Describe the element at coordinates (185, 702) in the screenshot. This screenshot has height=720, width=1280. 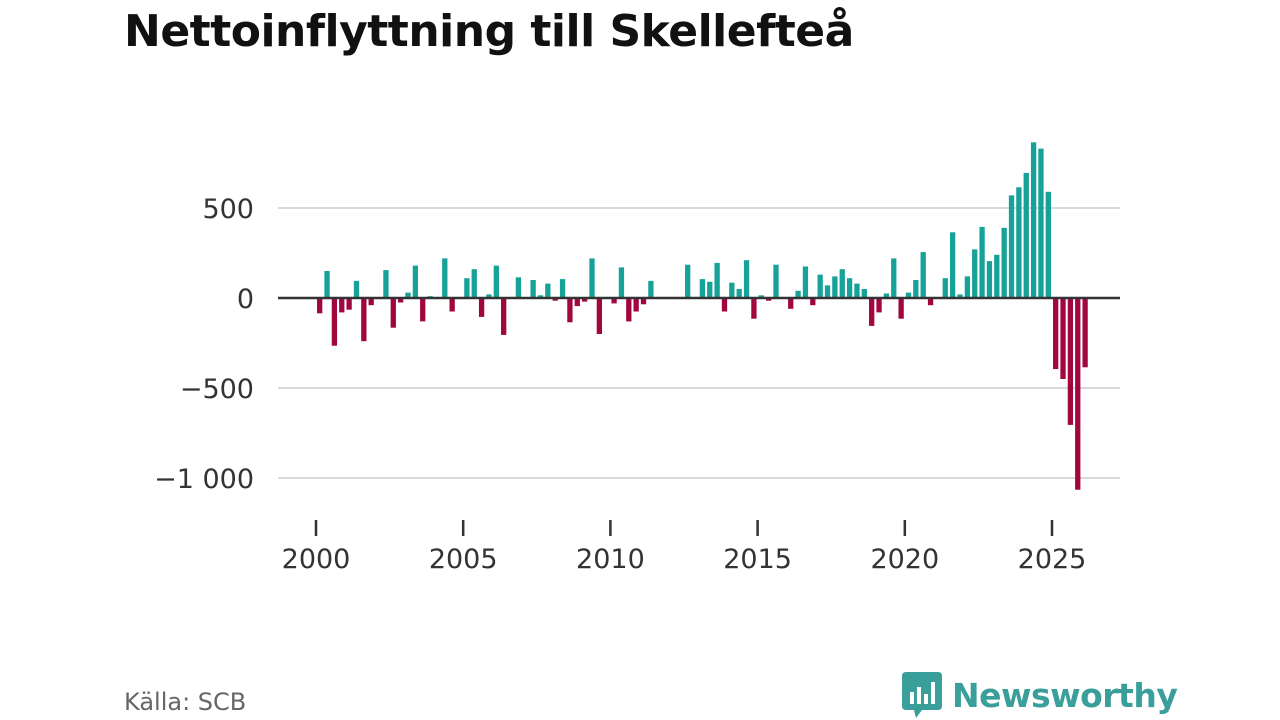
I see `source-note: Källa: SCB` at that location.